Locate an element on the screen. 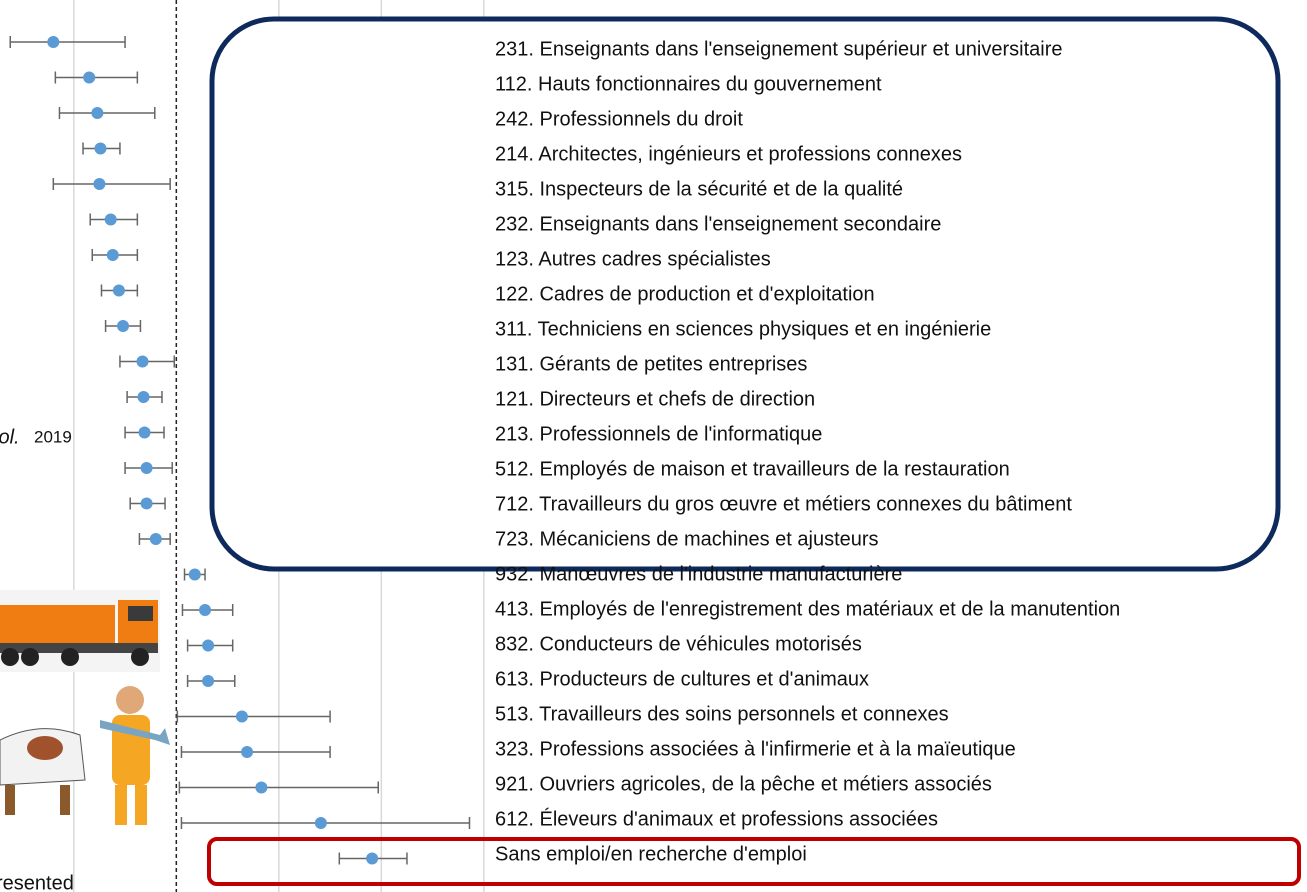  highlight-box-red is located at coordinates (754, 861).